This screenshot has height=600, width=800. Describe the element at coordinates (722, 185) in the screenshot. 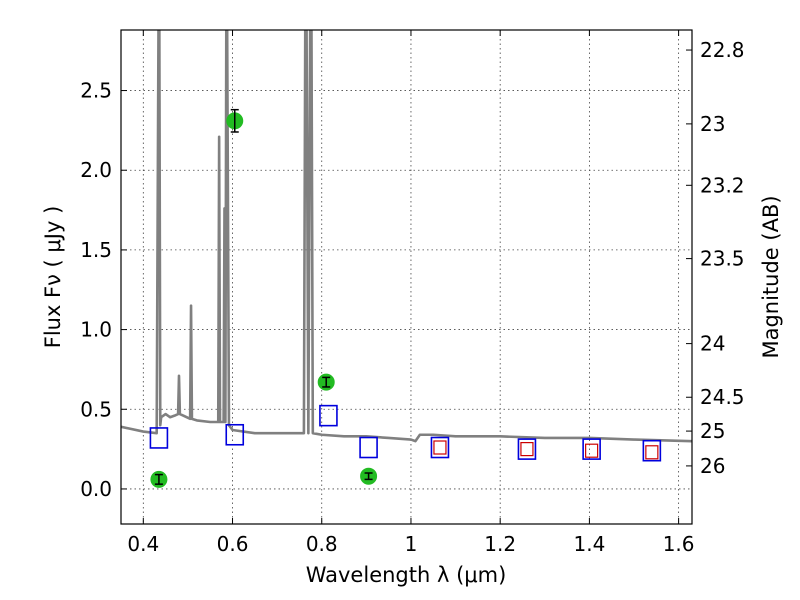

I see `y2-tick-label: 23.2` at that location.